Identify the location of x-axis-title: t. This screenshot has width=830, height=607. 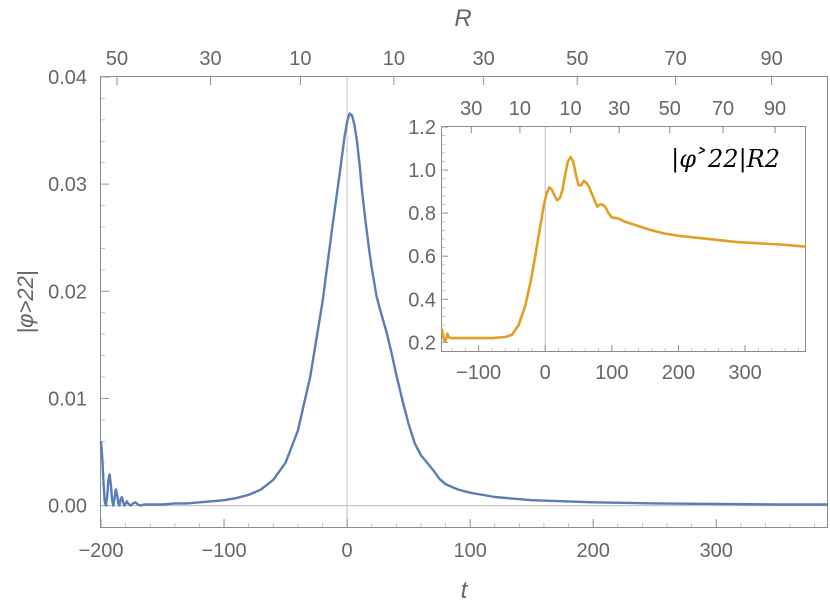
(465, 590).